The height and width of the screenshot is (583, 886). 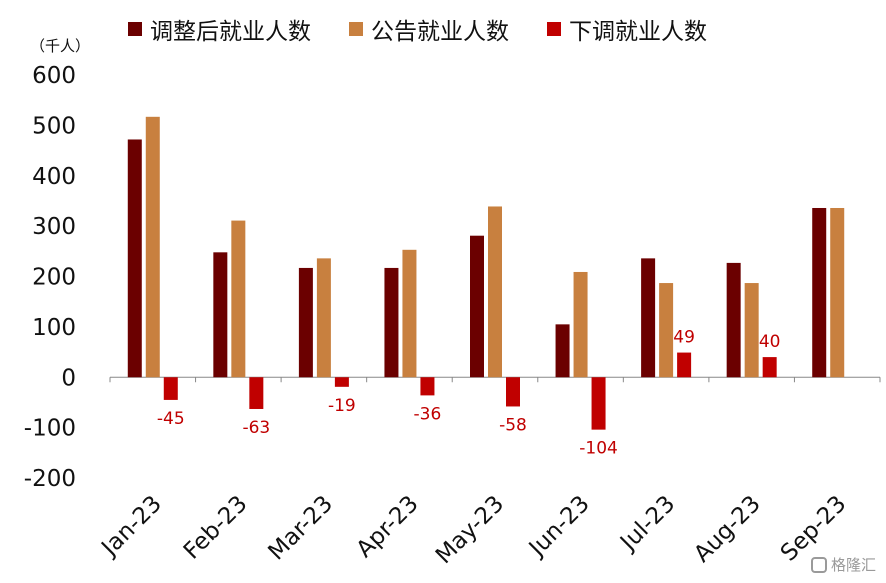 What do you see at coordinates (230, 32) in the screenshot?
I see `legend-label-adjusted: 调整后就业人数` at bounding box center [230, 32].